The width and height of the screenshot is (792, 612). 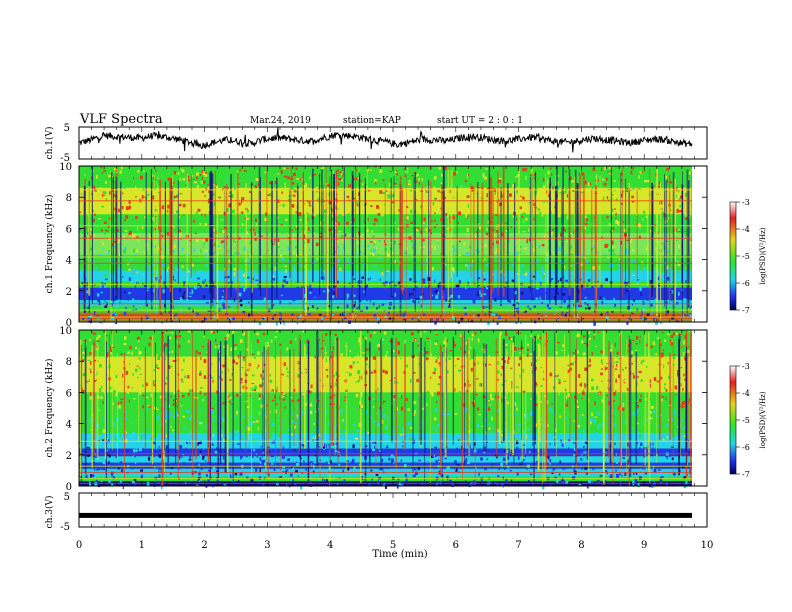 I want to click on ch2-spectrogram-ytick: 0, so click(x=69, y=487).